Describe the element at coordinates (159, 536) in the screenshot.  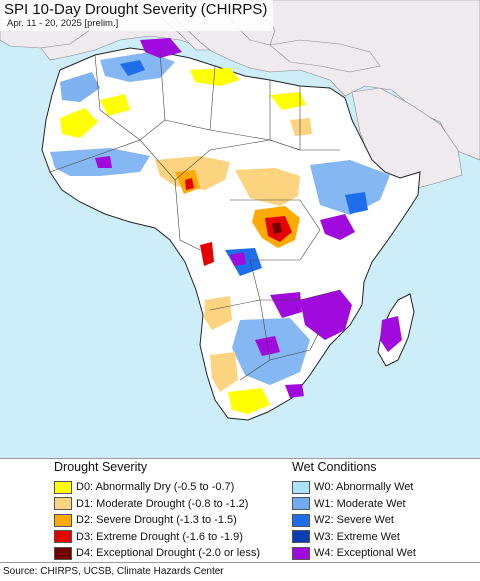
I see `legend-label-d3: D3: Extreme Drought (-1.6 to -1.9)` at that location.